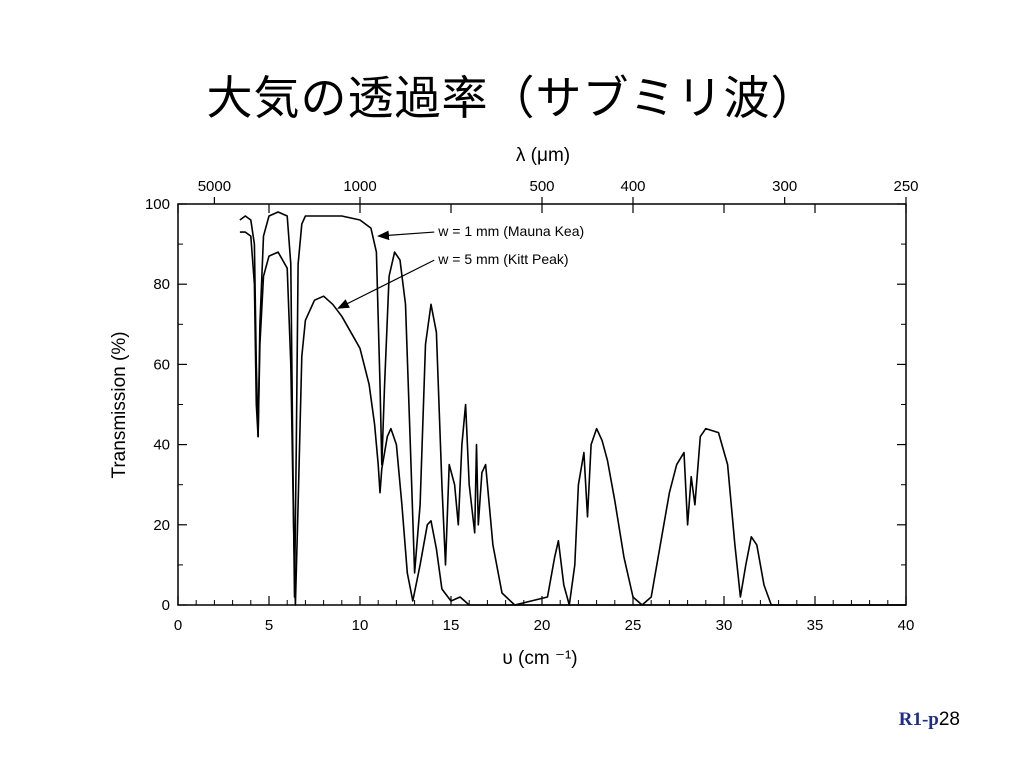  I want to click on x-tick-label: 15, so click(451, 625).